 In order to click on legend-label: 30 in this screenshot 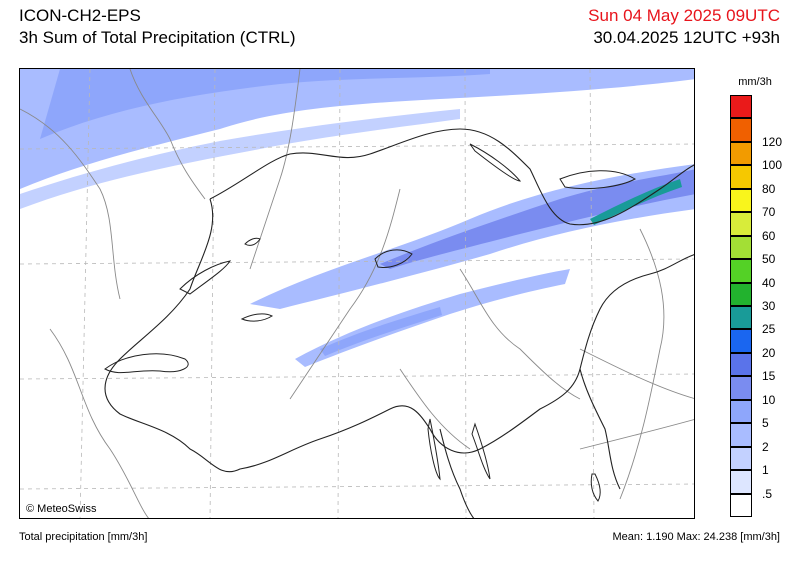, I will do `click(769, 306)`.